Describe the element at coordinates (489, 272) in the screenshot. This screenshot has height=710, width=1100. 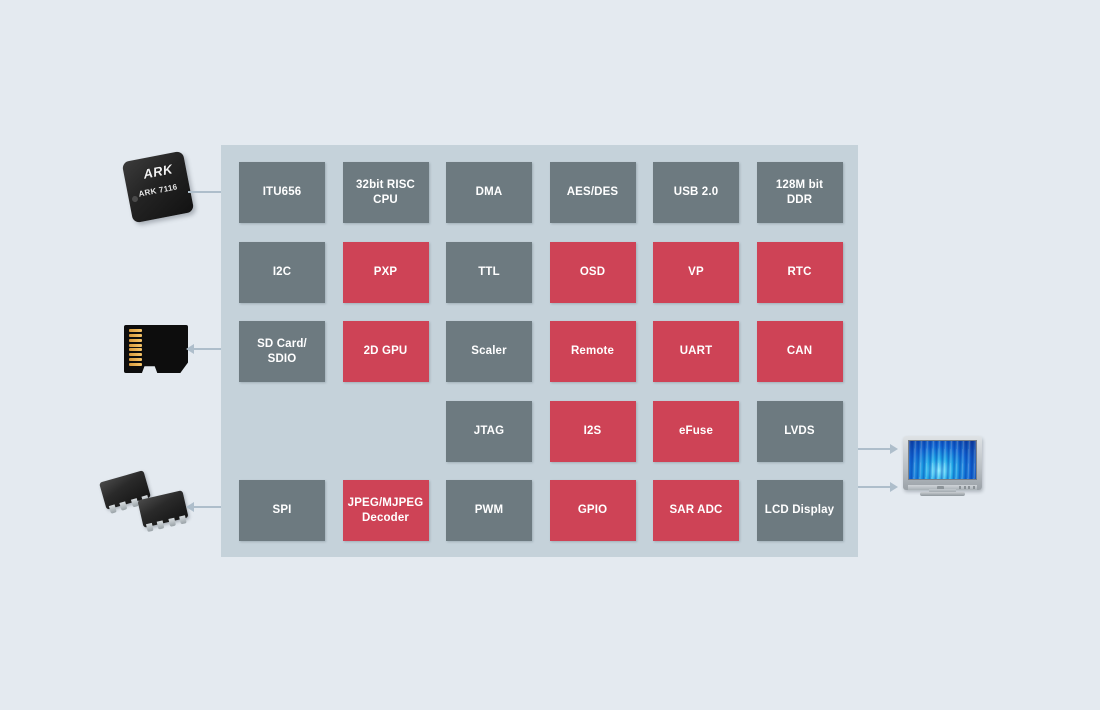
I see `block-ttl: TTL` at that location.